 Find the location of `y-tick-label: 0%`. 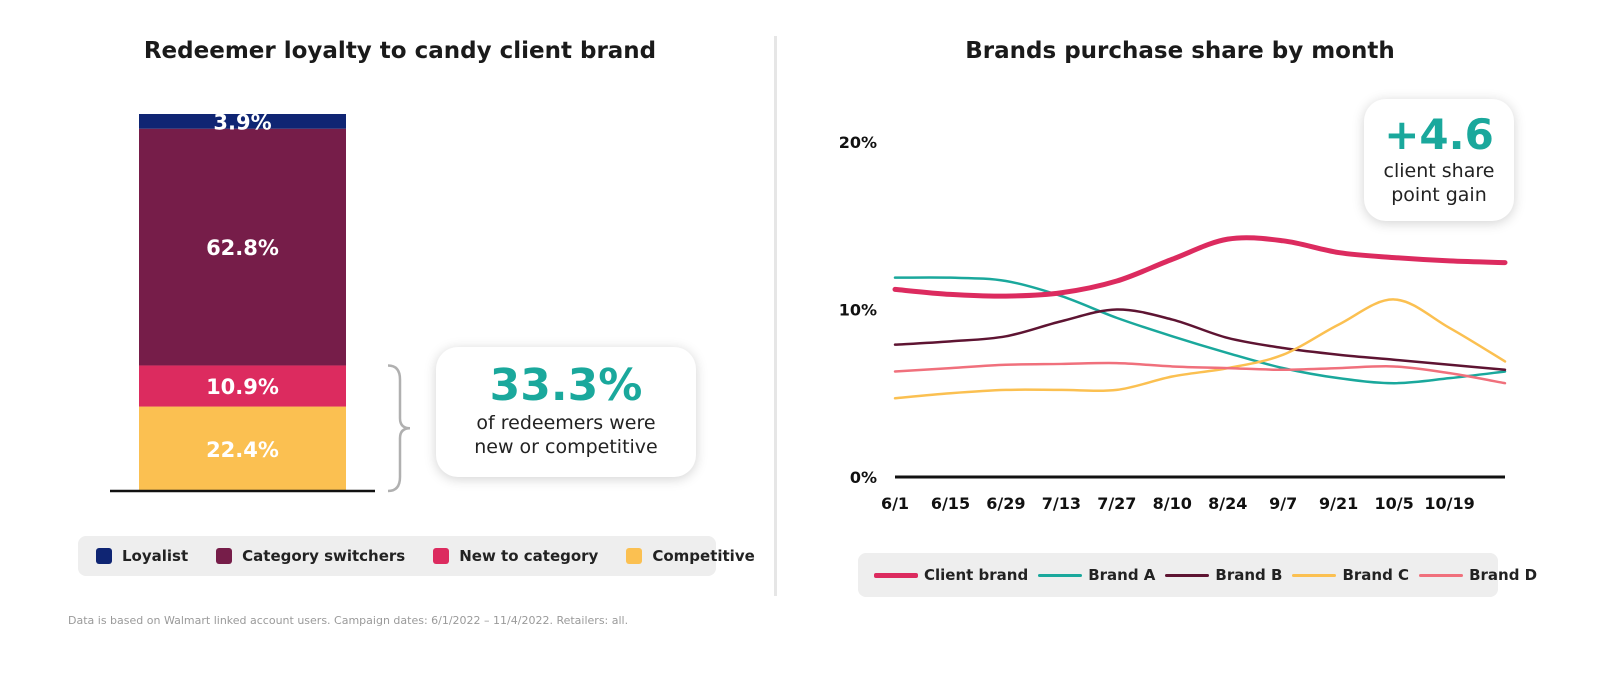

y-tick-label: 0% is located at coordinates (863, 477).